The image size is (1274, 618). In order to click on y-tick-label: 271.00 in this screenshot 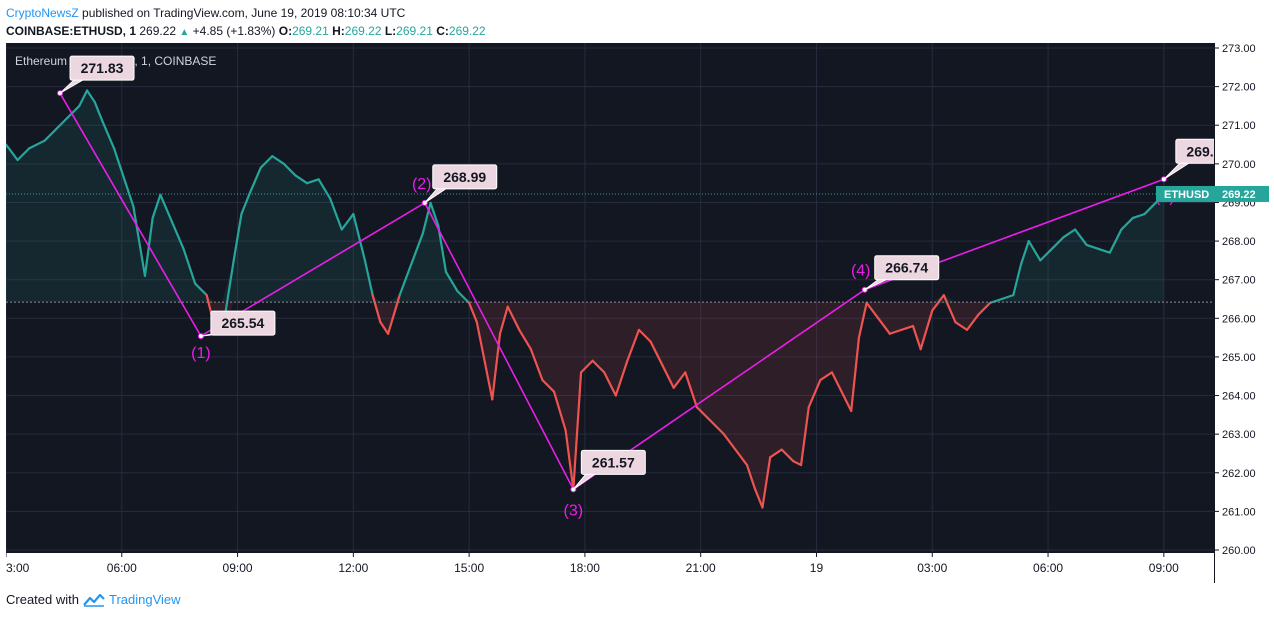, I will do `click(1239, 126)`.